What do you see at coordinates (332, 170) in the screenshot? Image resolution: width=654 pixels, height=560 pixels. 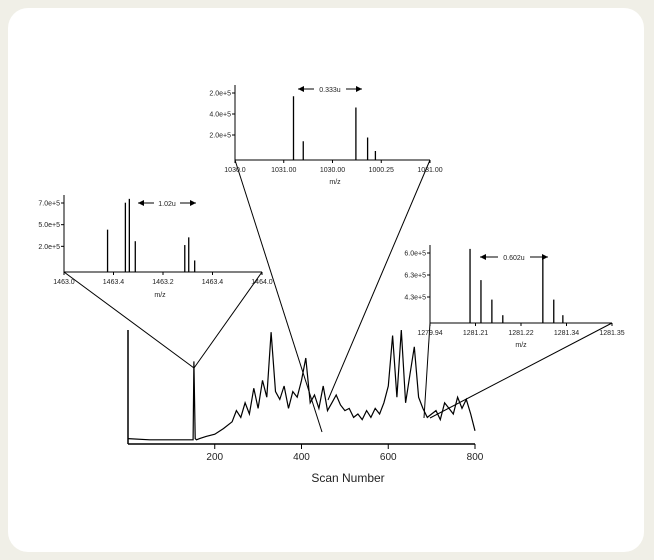 I see `inset-top-x-tick-label: 1030.00` at bounding box center [332, 170].